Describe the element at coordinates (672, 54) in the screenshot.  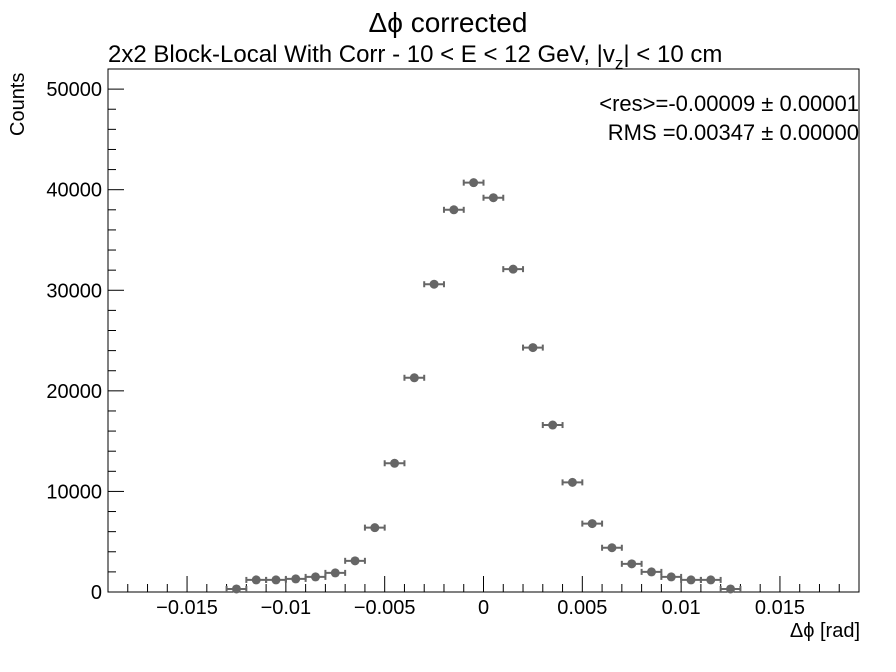
I see `subtitle-tail: | < 10 cm` at that location.